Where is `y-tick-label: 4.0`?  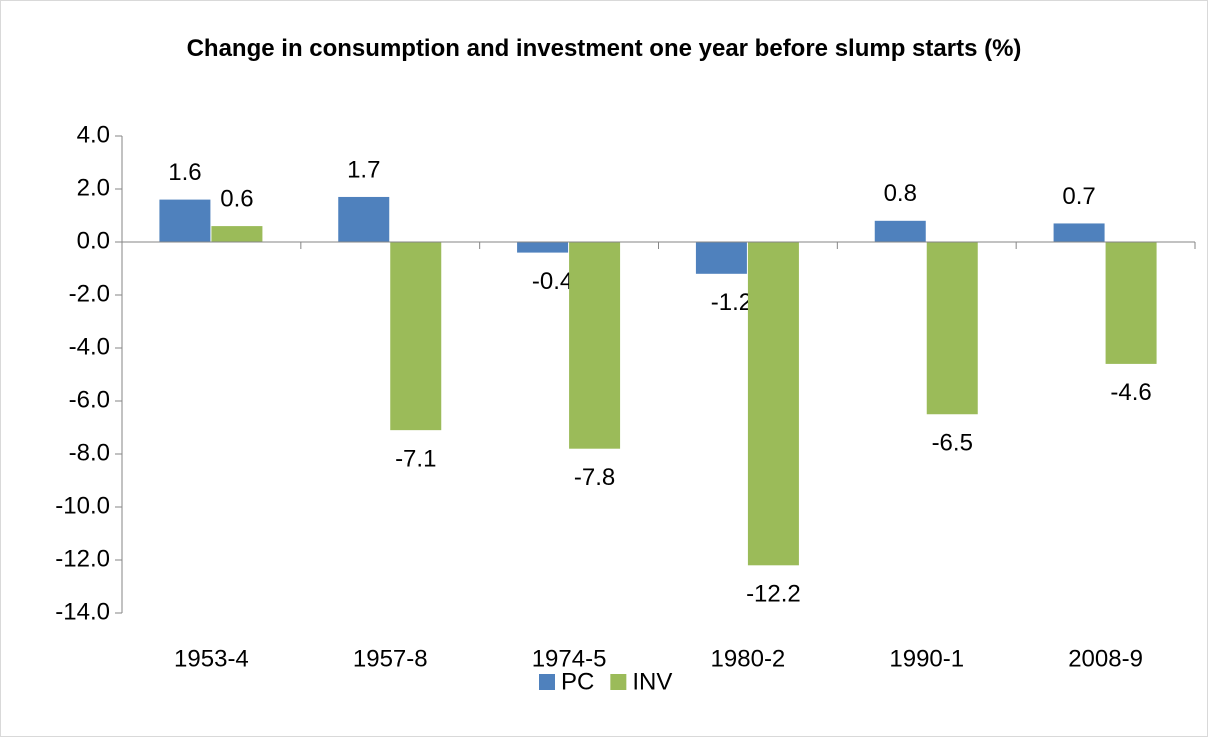
y-tick-label: 4.0 is located at coordinates (93, 134).